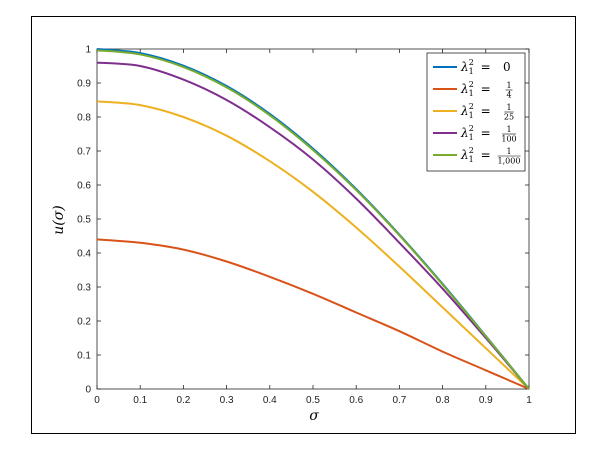  What do you see at coordinates (270, 400) in the screenshot?
I see `x-tick-label: 0.4` at bounding box center [270, 400].